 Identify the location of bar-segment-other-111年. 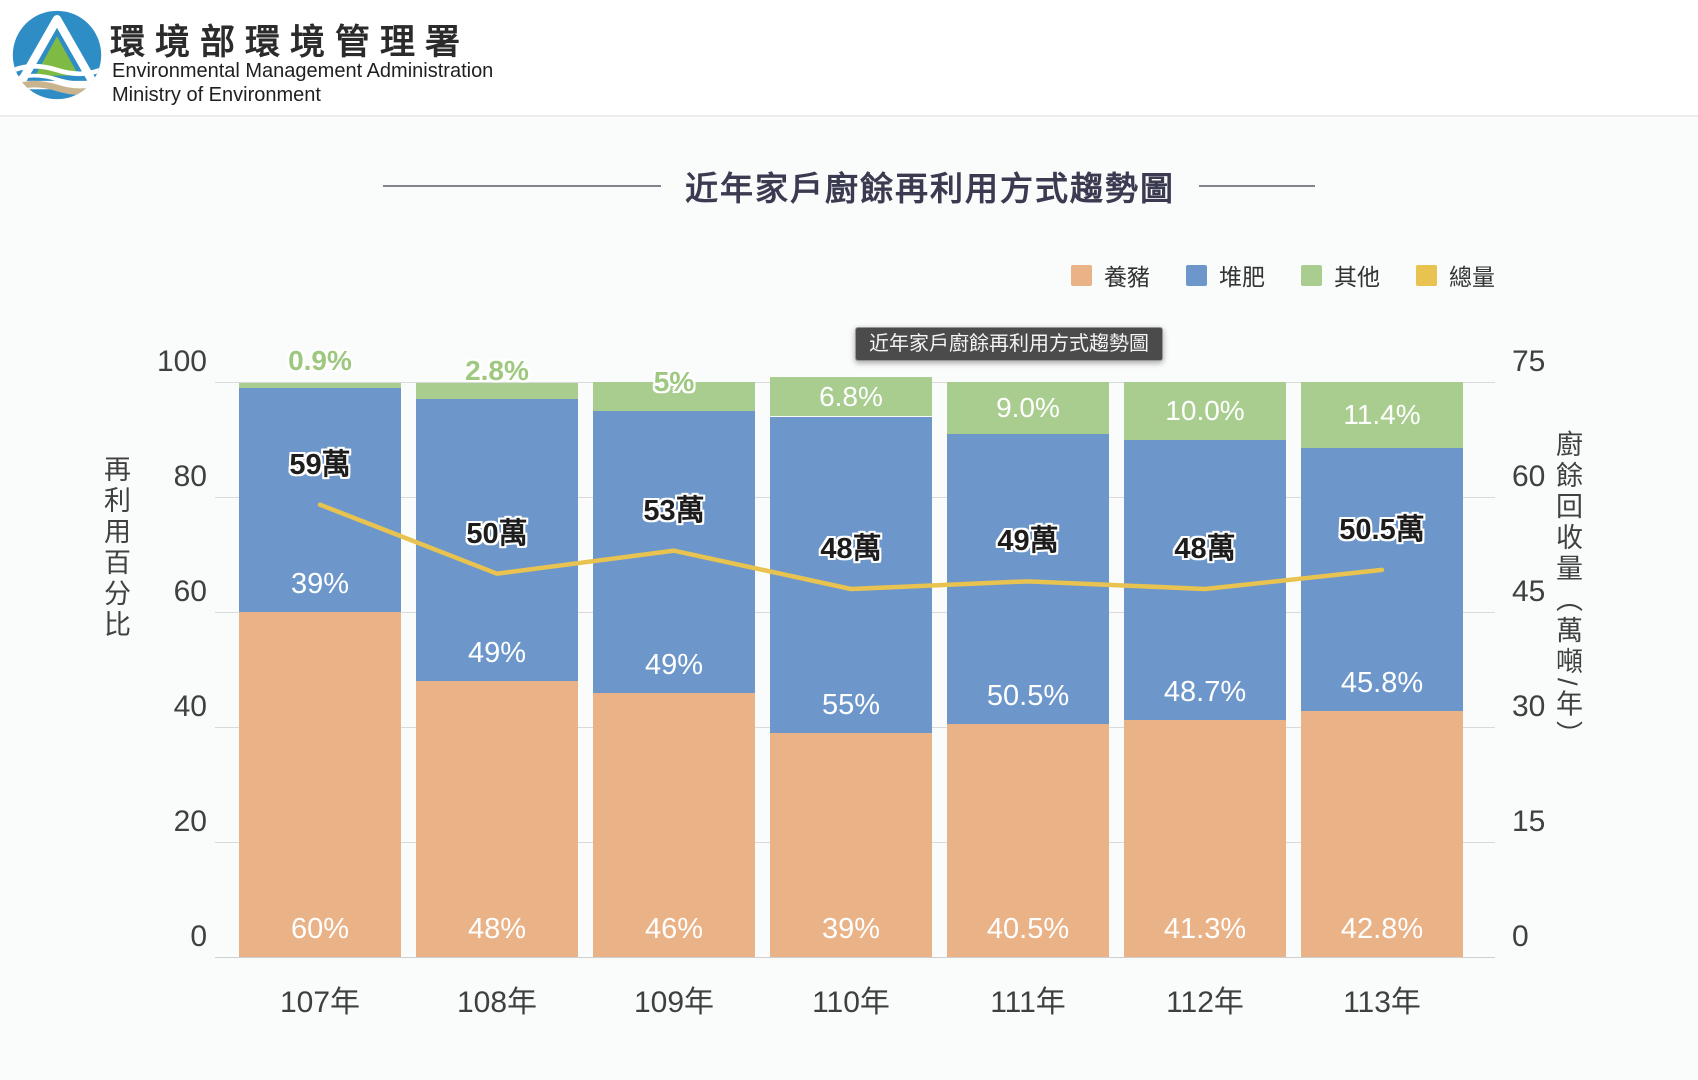
(1028, 408).